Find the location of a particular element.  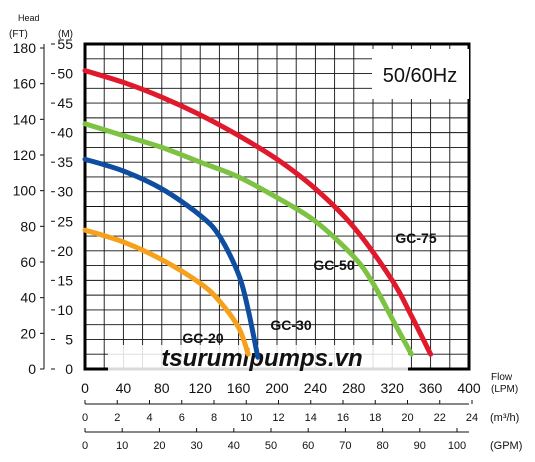

m-tick-label: 45 is located at coordinates (65, 103).